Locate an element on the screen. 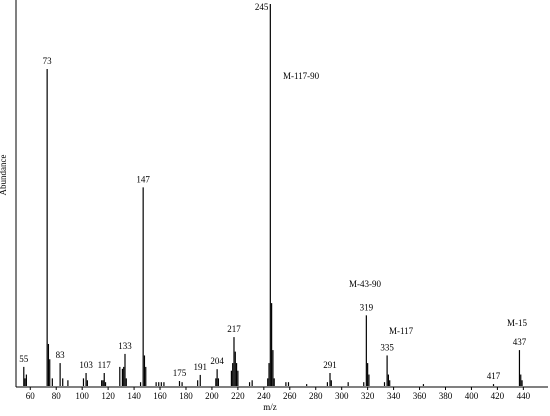 This screenshot has width=550, height=416. x-tick-label: 320 is located at coordinates (368, 396).